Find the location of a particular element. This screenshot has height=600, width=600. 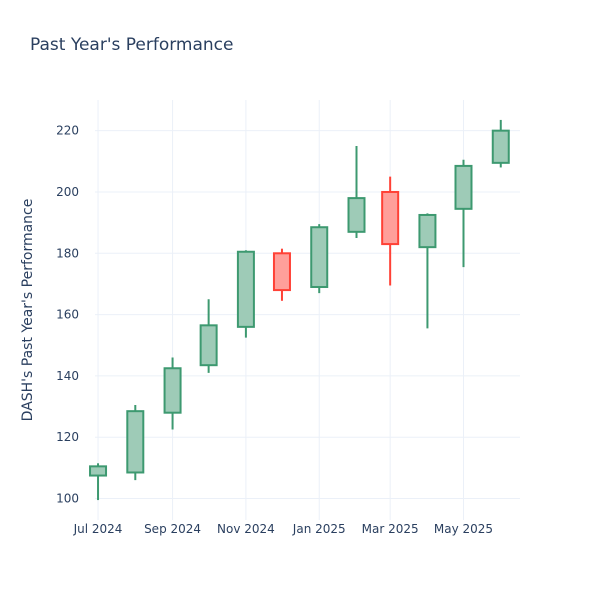

x-tick-label: Sep 2024 is located at coordinates (172, 529).